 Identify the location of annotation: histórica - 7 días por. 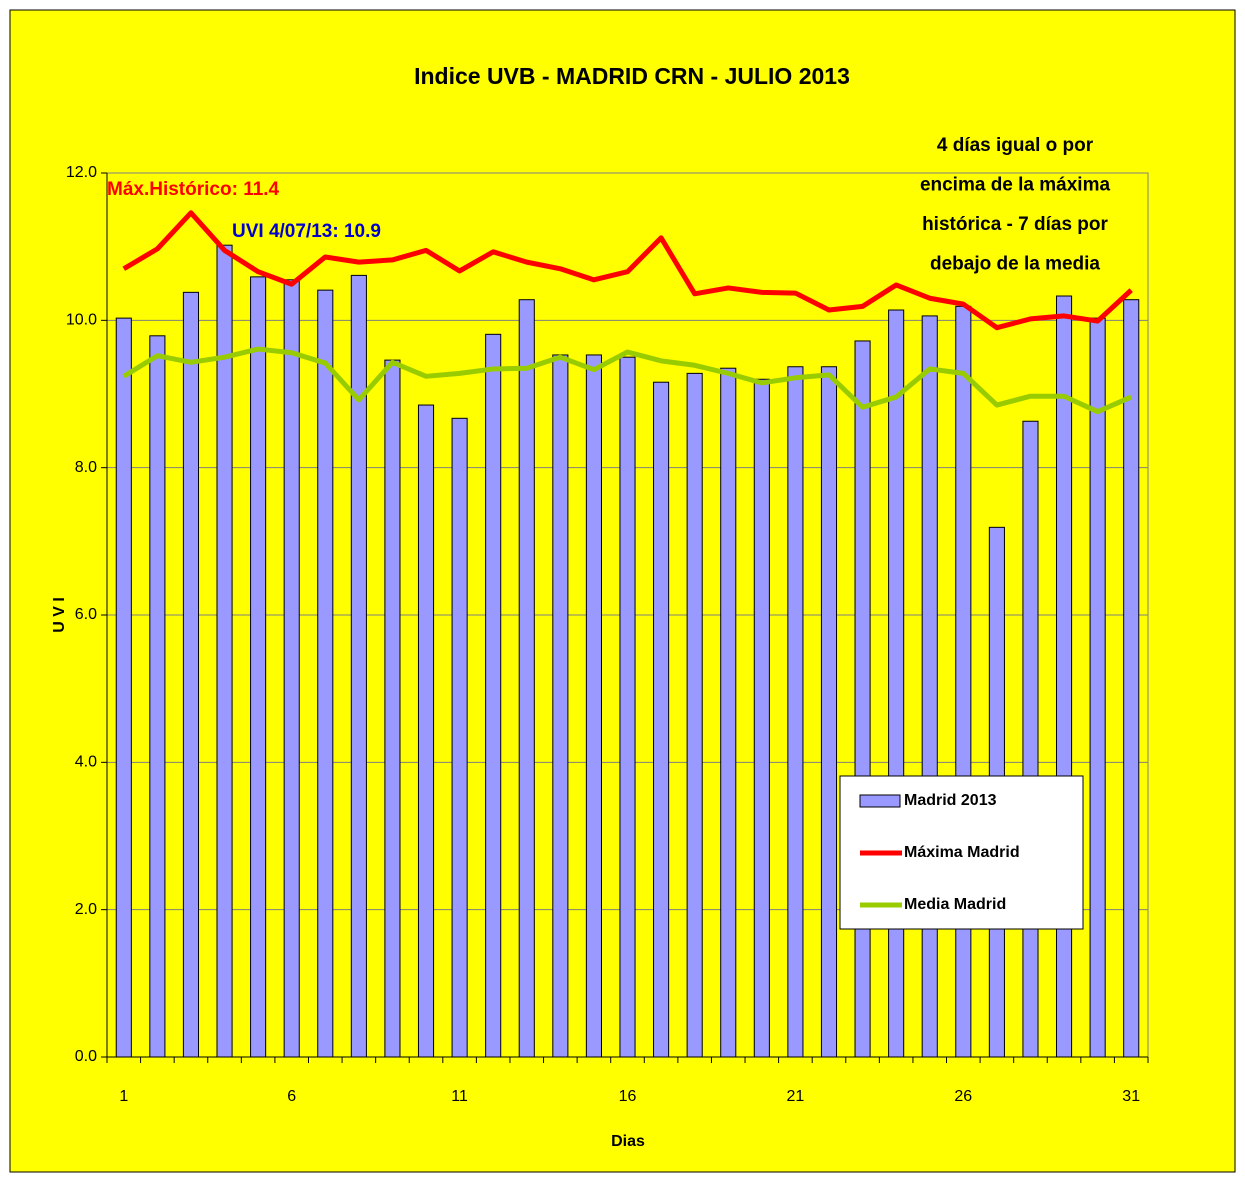
(1015, 224).